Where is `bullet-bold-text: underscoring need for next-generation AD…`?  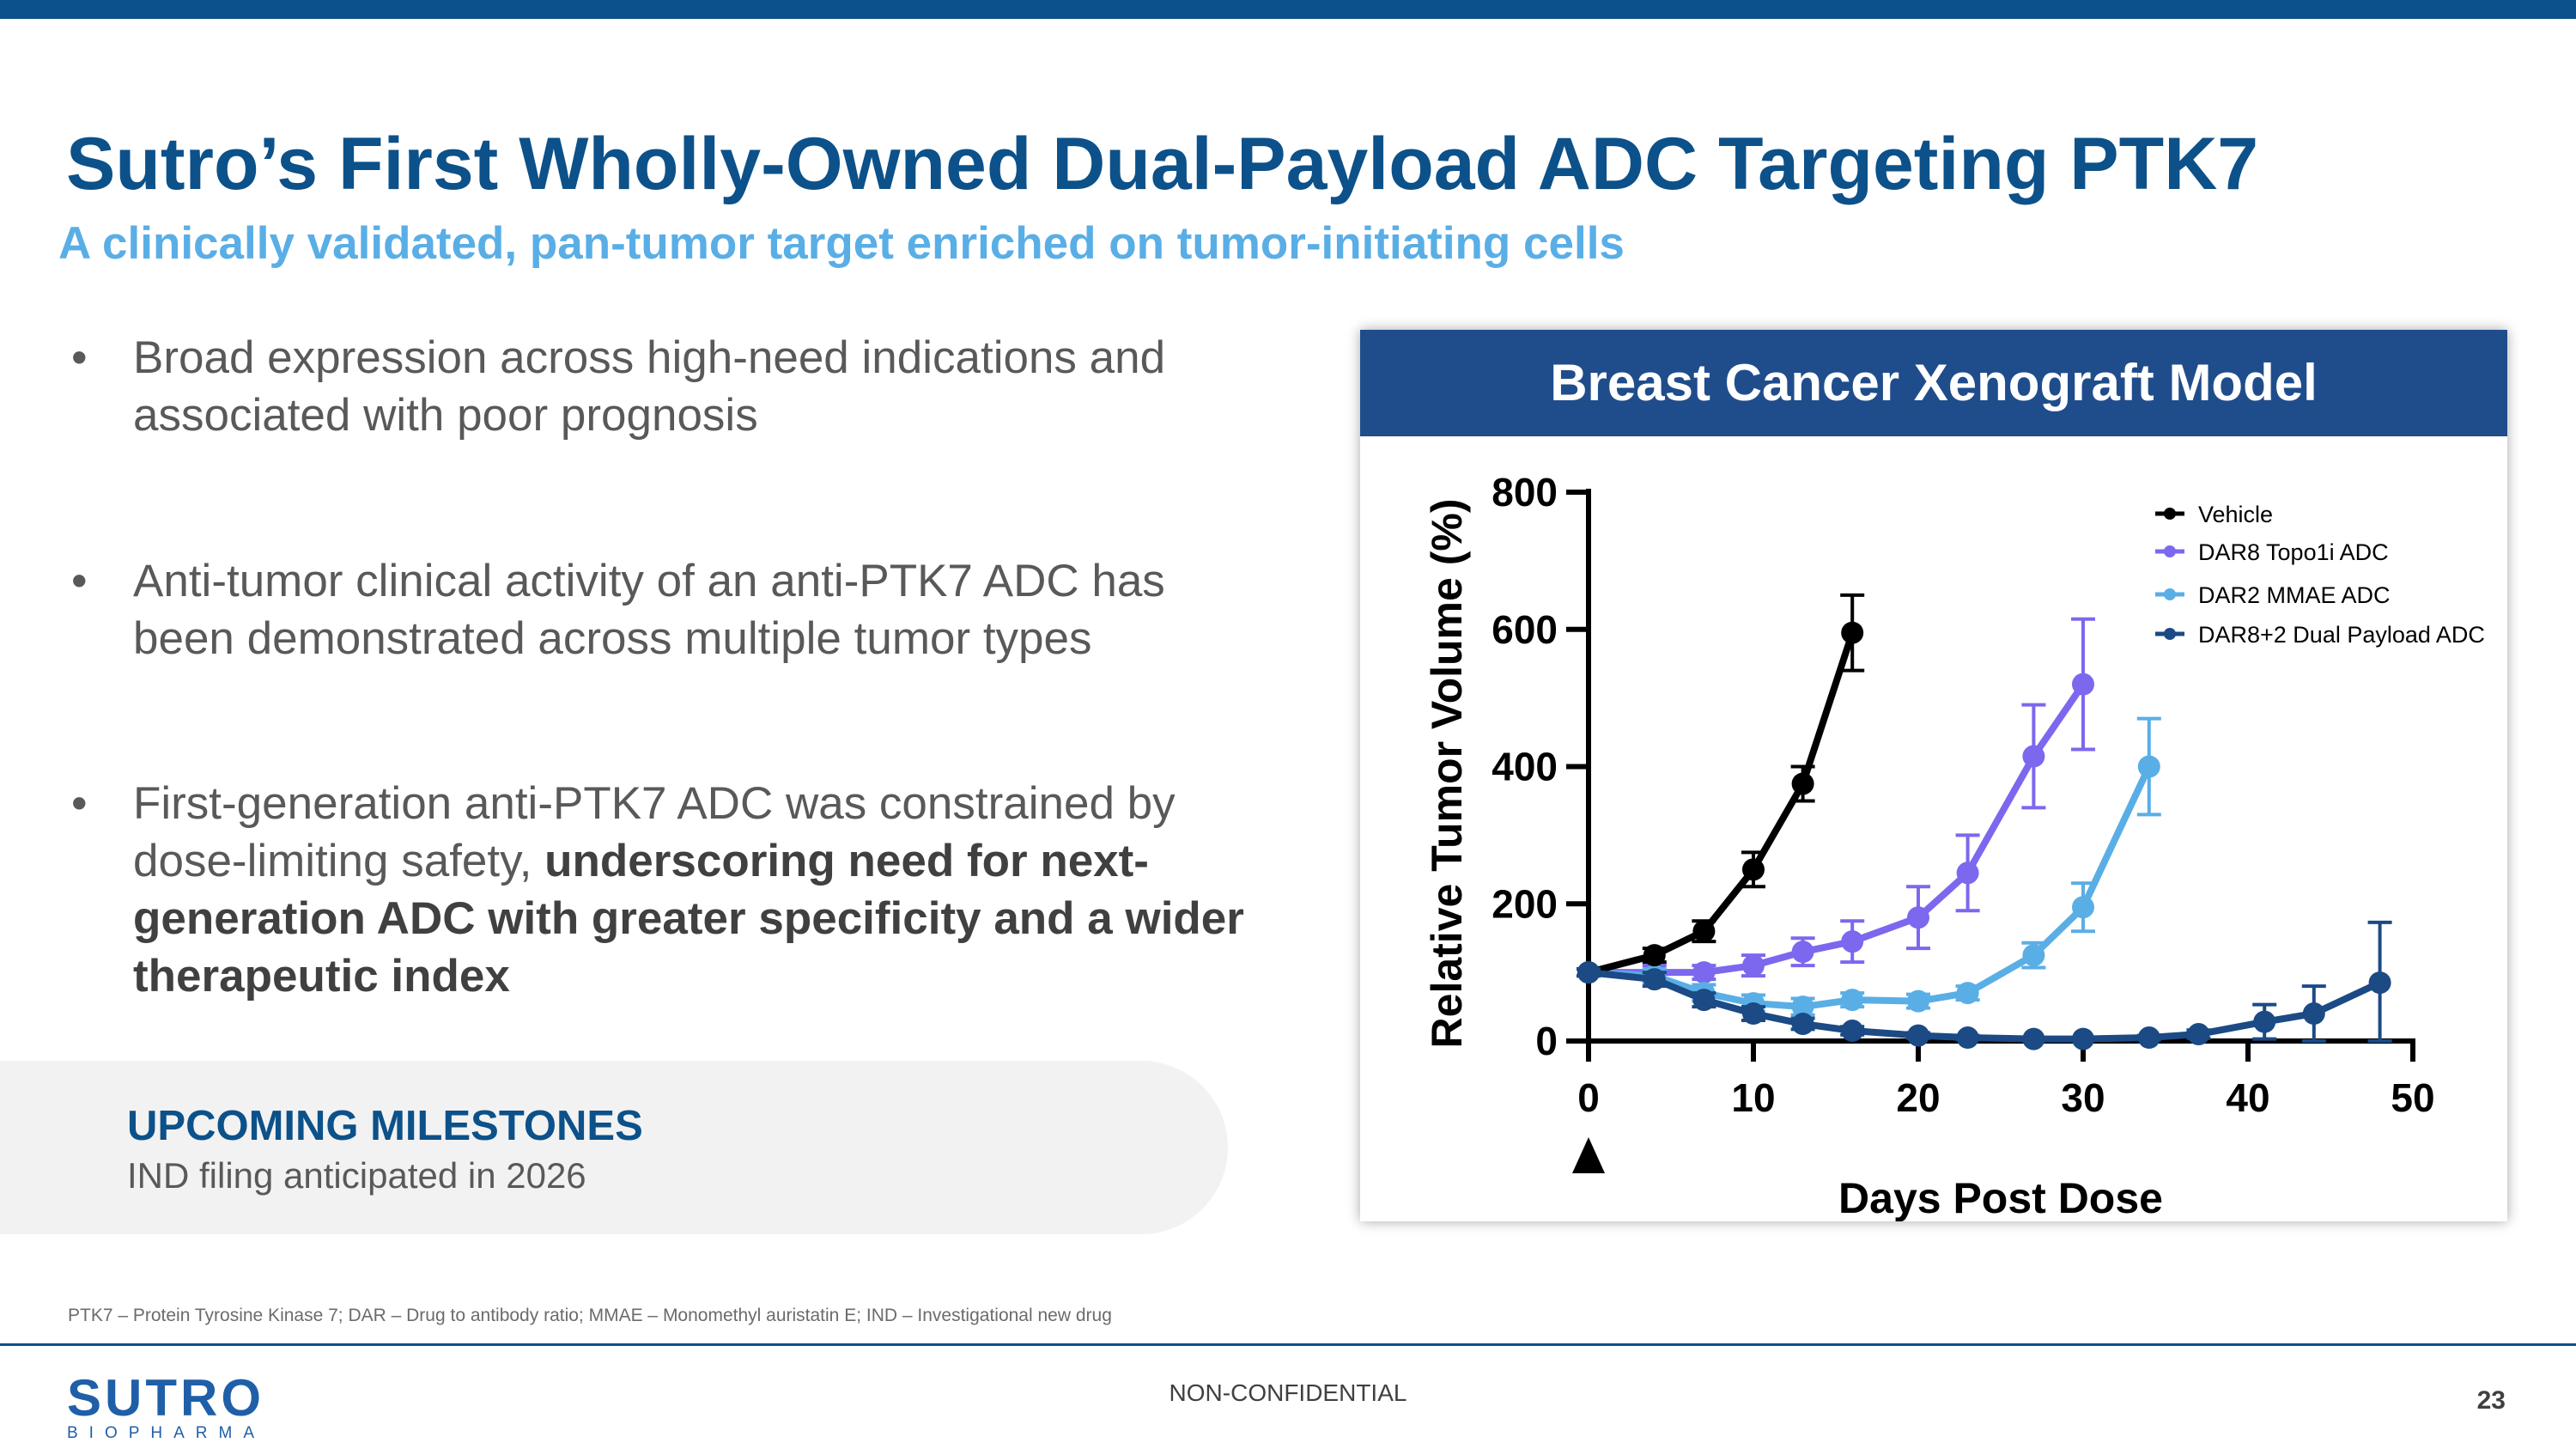 bullet-bold-text: underscoring need for next-generation AD… is located at coordinates (689, 919).